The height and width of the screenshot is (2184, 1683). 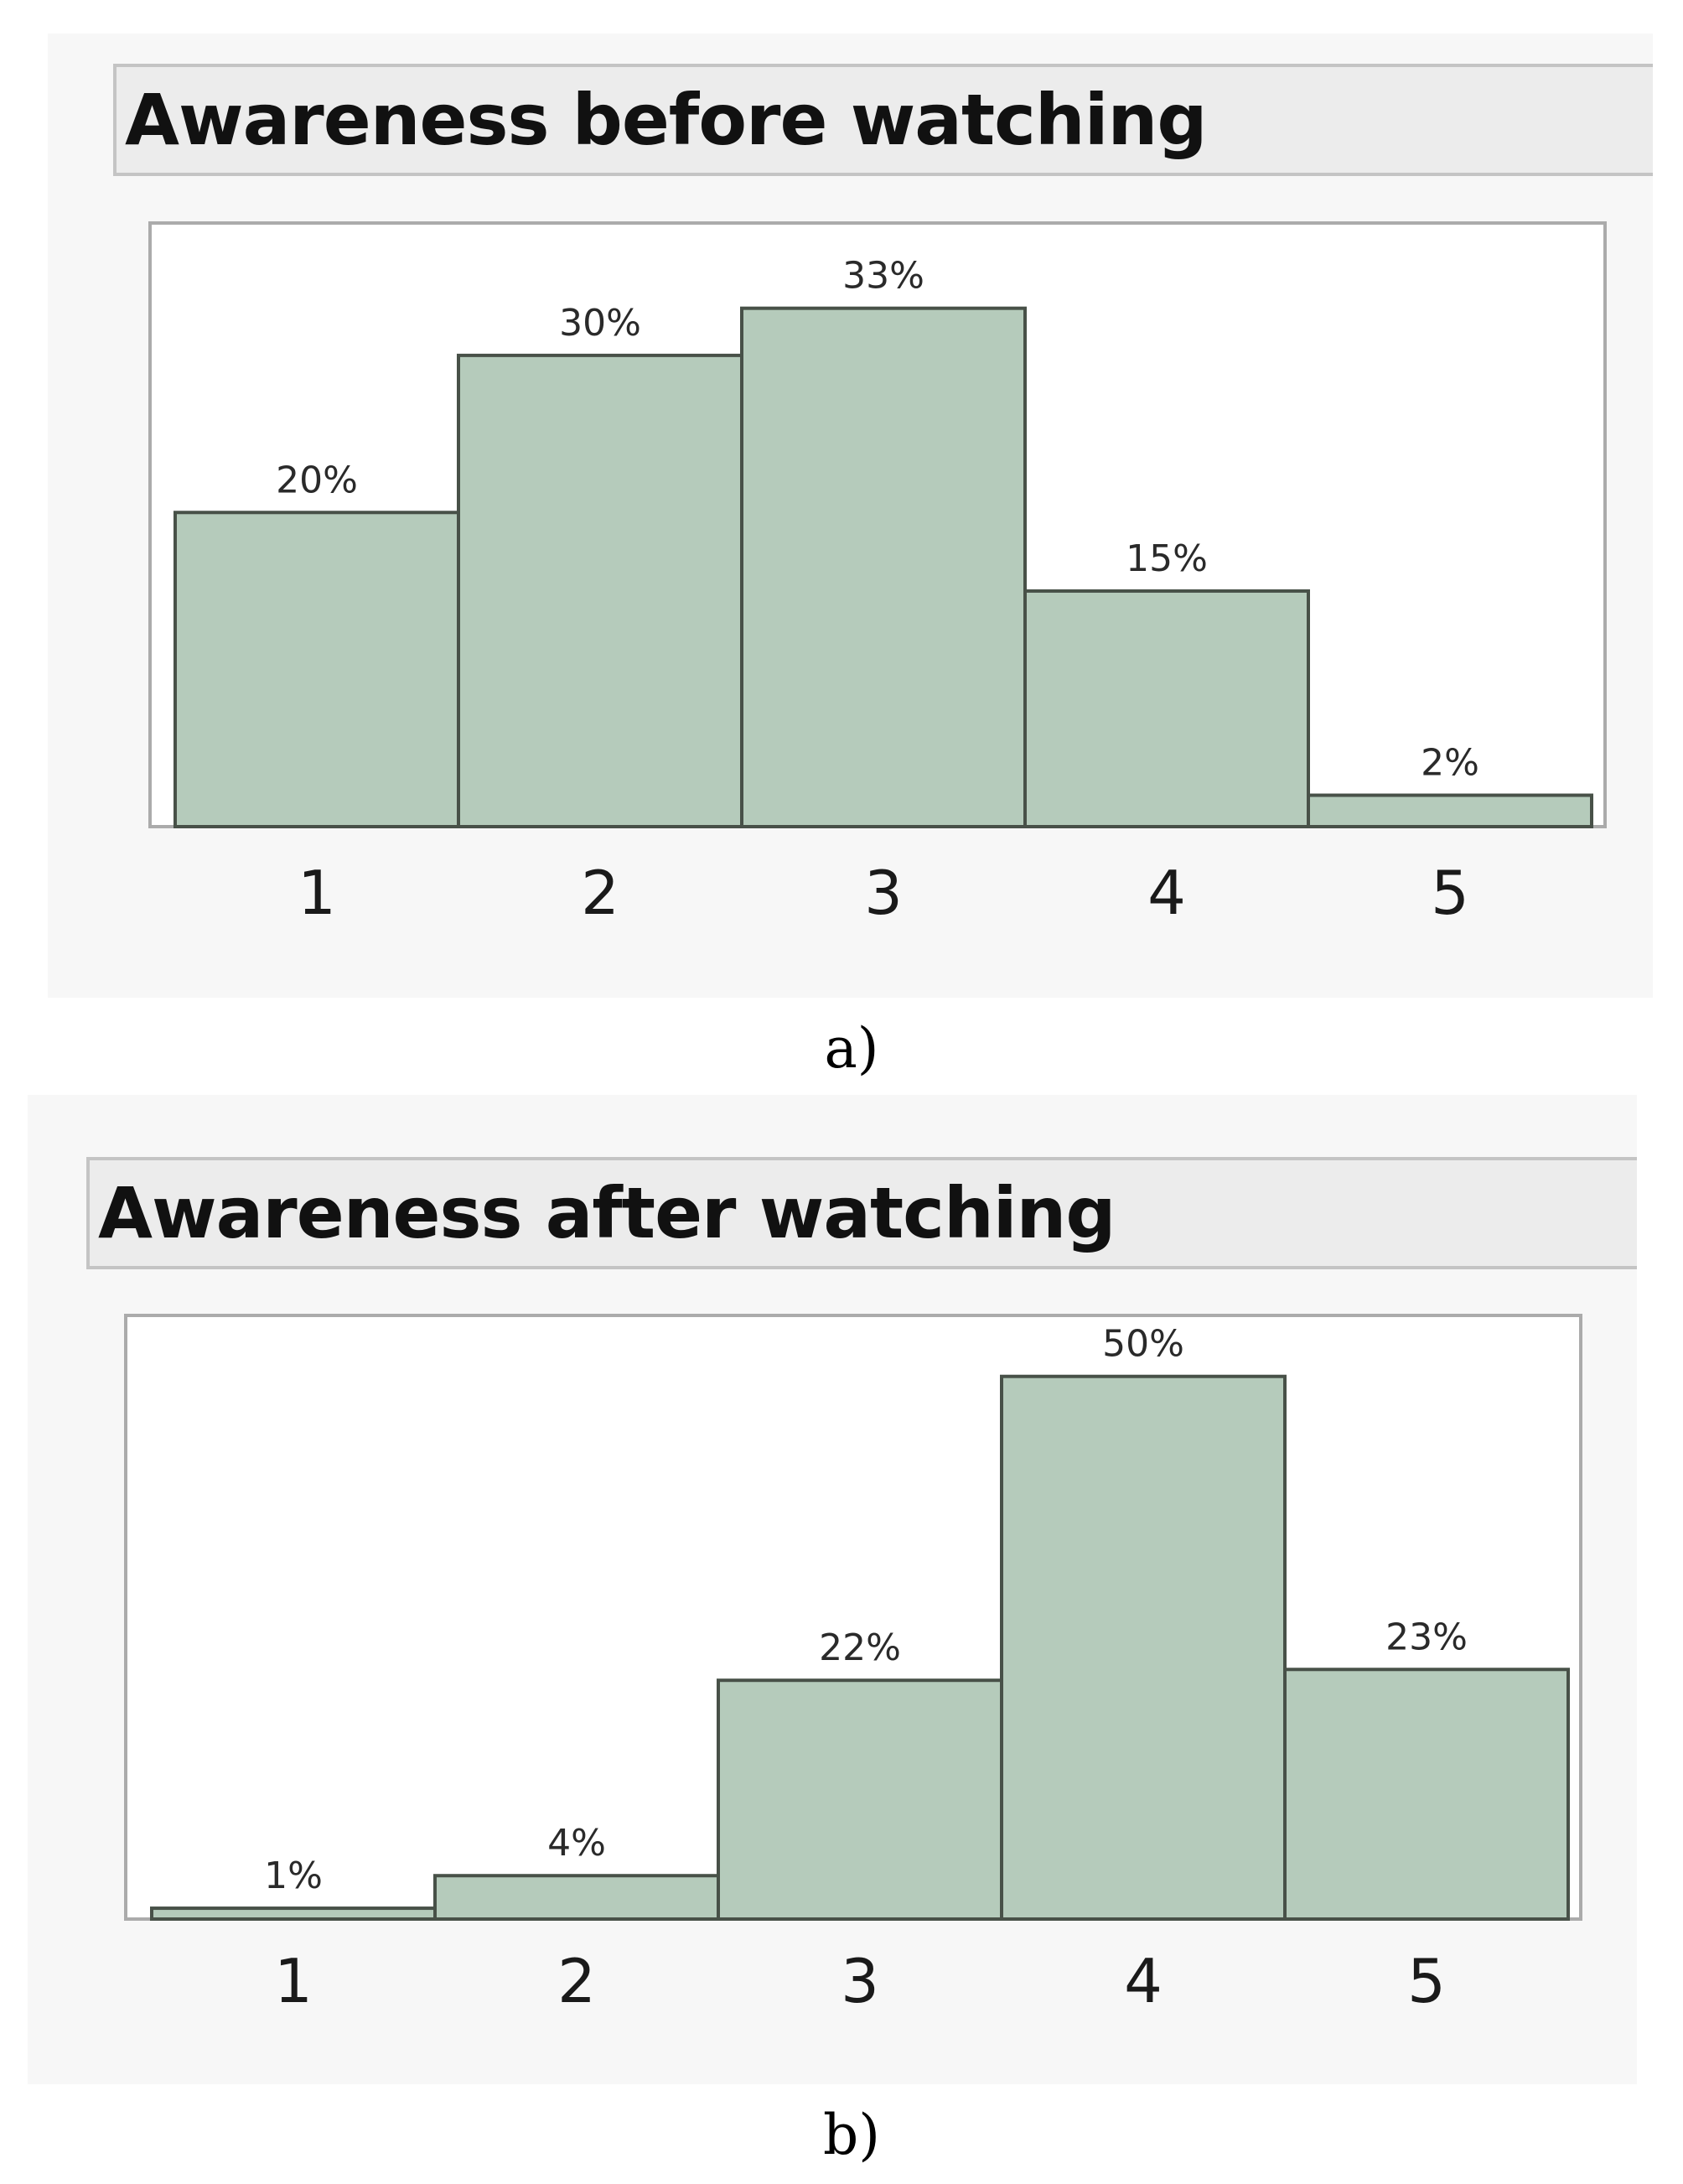 I want to click on x-tick-label-after-5: 5, so click(x=1426, y=1981).